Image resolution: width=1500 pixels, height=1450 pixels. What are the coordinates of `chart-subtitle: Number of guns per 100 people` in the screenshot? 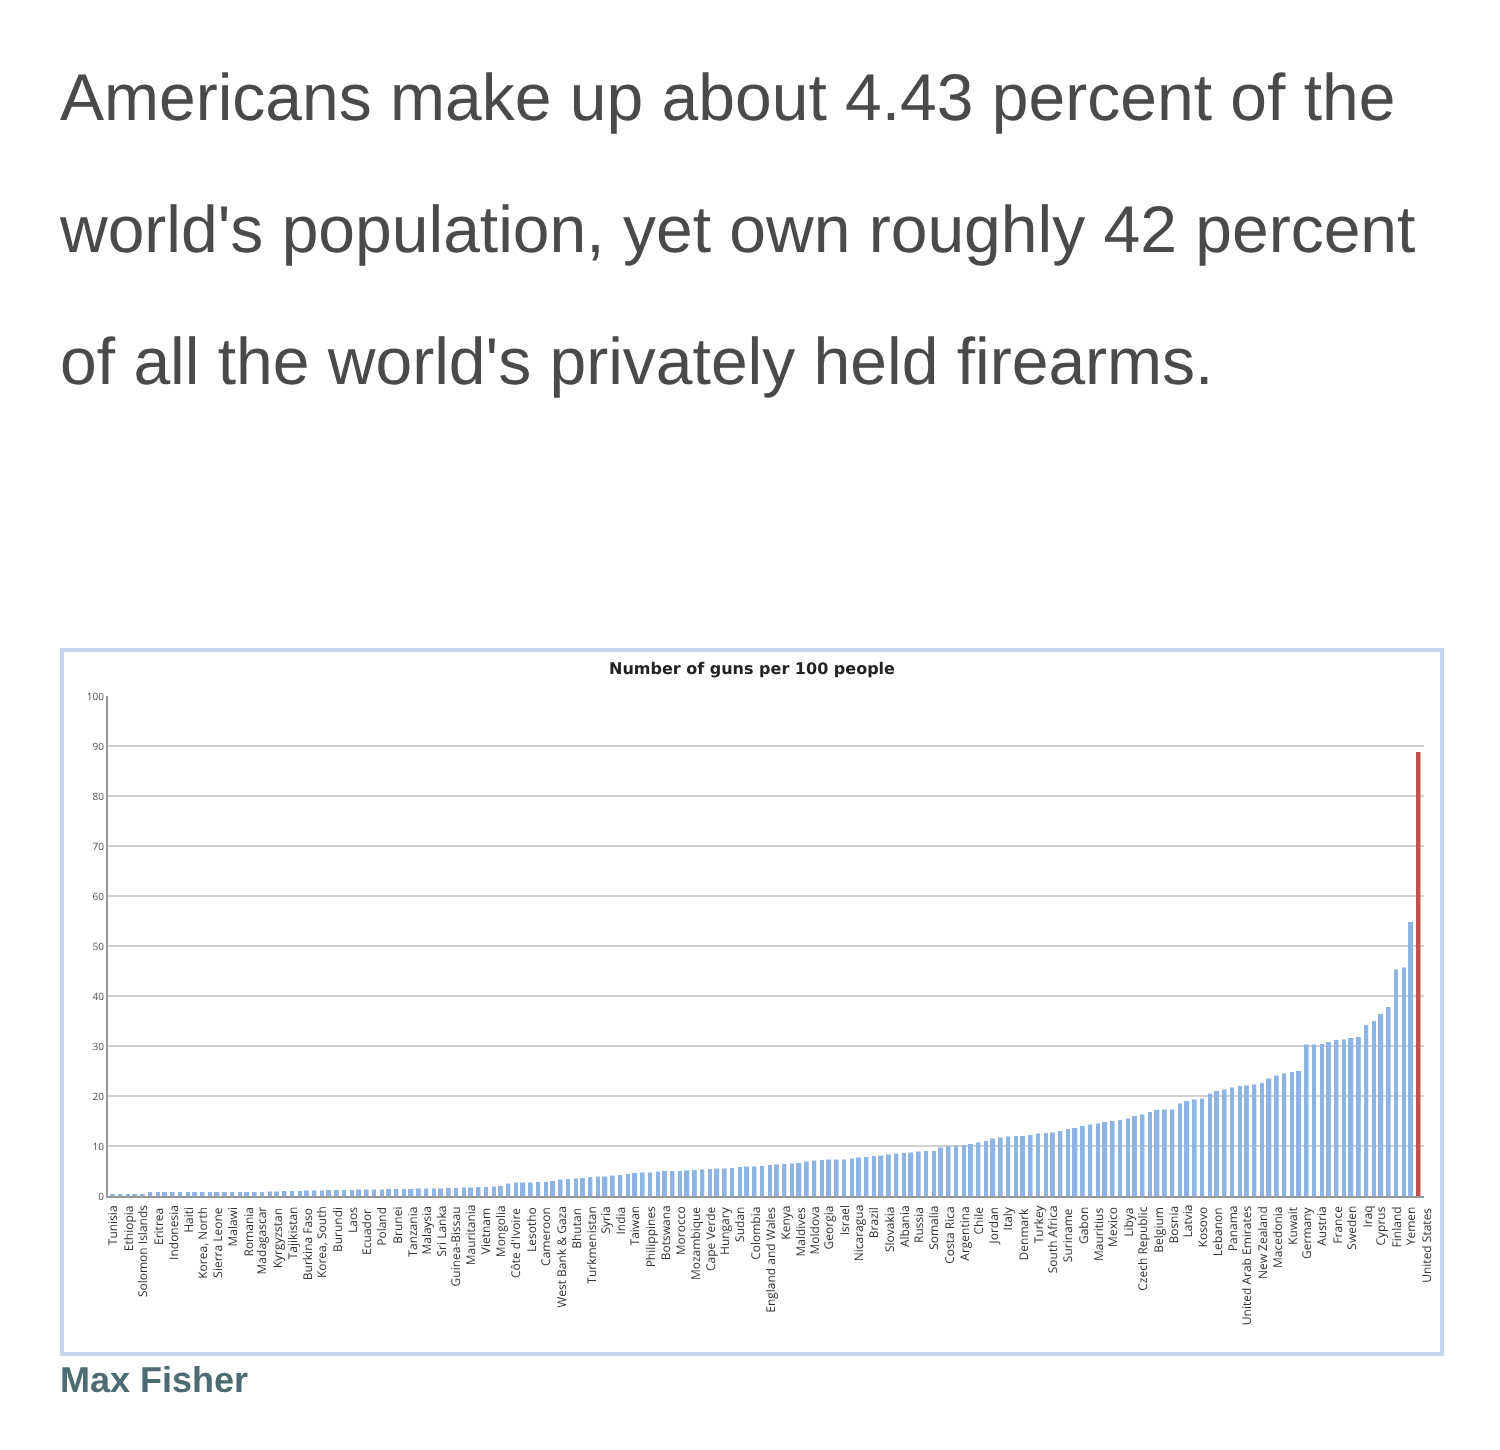 It's located at (753, 668).